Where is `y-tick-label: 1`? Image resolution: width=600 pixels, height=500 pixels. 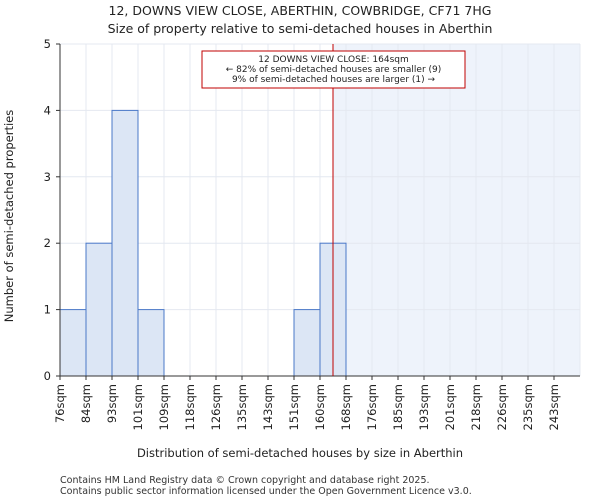
y-tick-label: 1 is located at coordinates (47, 310).